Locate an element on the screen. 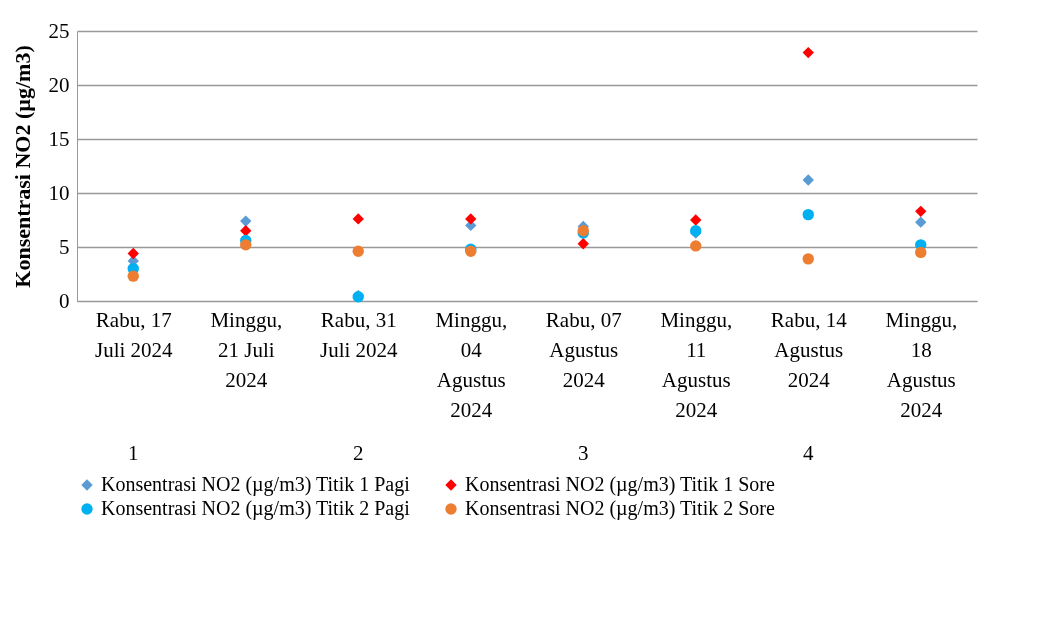 The height and width of the screenshot is (626, 1057). legend-label: Konsentrasi NO2 (µg/m3) Titik 2 Pagi is located at coordinates (256, 508).